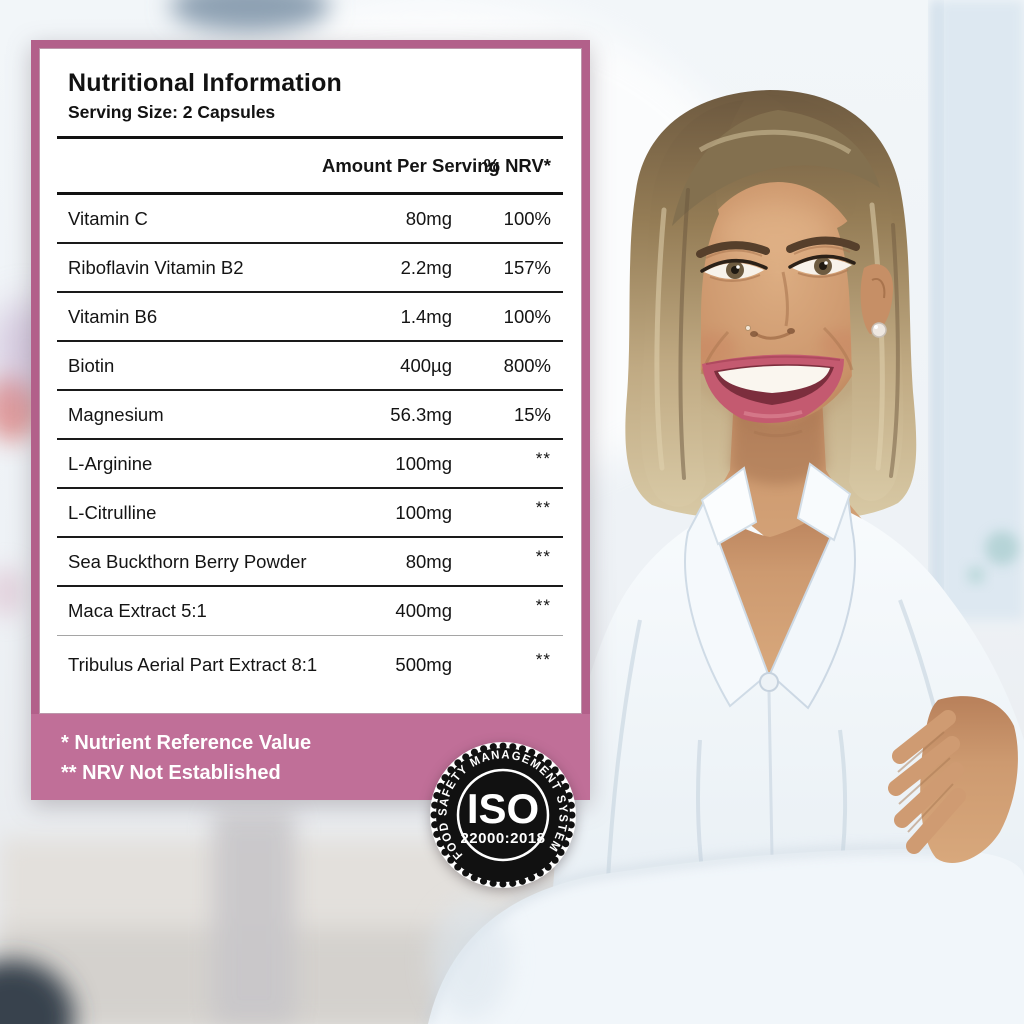  Describe the element at coordinates (953, 779) in the screenshot. I see `hand` at that location.